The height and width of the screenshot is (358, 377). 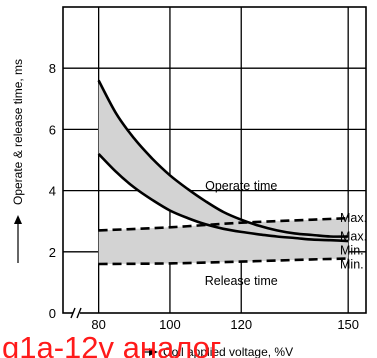 What do you see at coordinates (18, 132) in the screenshot?
I see `y-axis-label: Operate & release time, ms` at bounding box center [18, 132].